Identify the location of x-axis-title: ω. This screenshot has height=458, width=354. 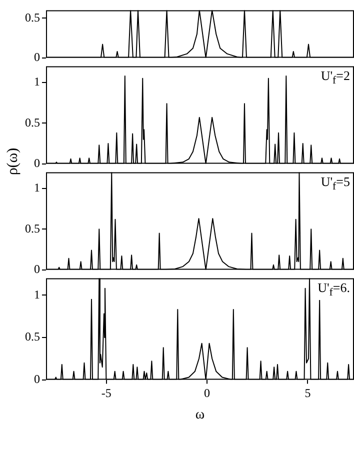
(200, 414).